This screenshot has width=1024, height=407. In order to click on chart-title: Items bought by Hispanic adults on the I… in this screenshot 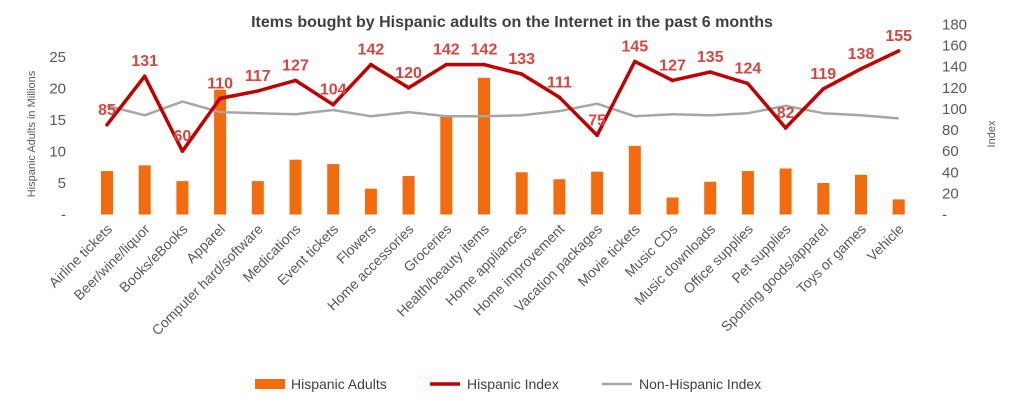, I will do `click(512, 22)`.